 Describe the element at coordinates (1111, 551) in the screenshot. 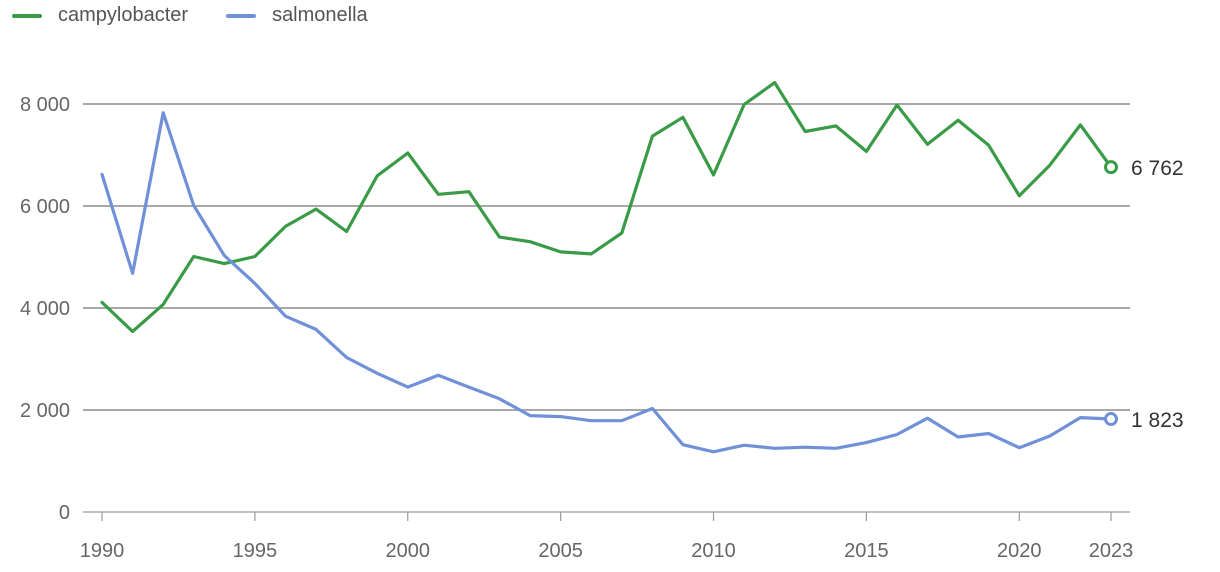

I see `x-tick-label: 2023` at that location.